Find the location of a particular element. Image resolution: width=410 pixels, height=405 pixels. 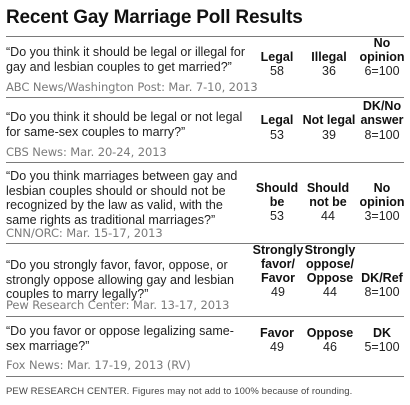

column-header: DK is located at coordinates (382, 333).